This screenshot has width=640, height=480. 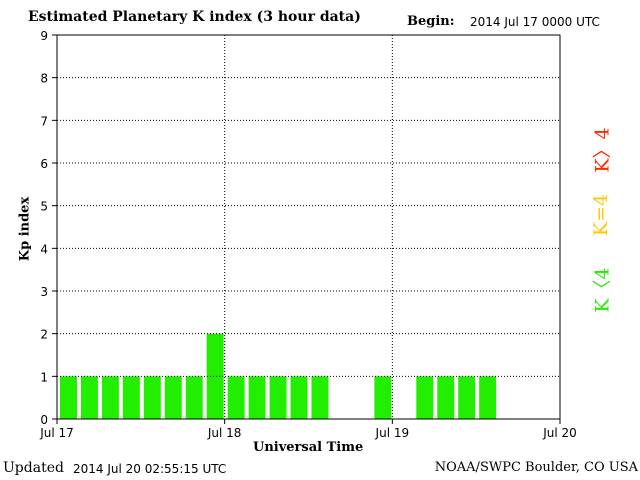 I want to click on y-tick-label: 4, so click(x=44, y=249).